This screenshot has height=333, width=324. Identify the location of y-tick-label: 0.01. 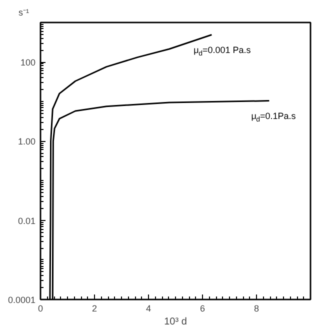
(27, 221).